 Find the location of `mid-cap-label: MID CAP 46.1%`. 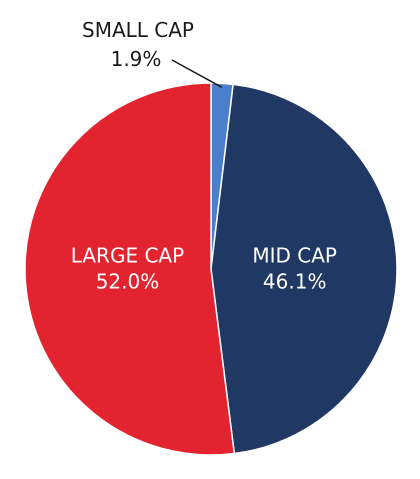

mid-cap-label: MID CAP 46.1% is located at coordinates (294, 269).